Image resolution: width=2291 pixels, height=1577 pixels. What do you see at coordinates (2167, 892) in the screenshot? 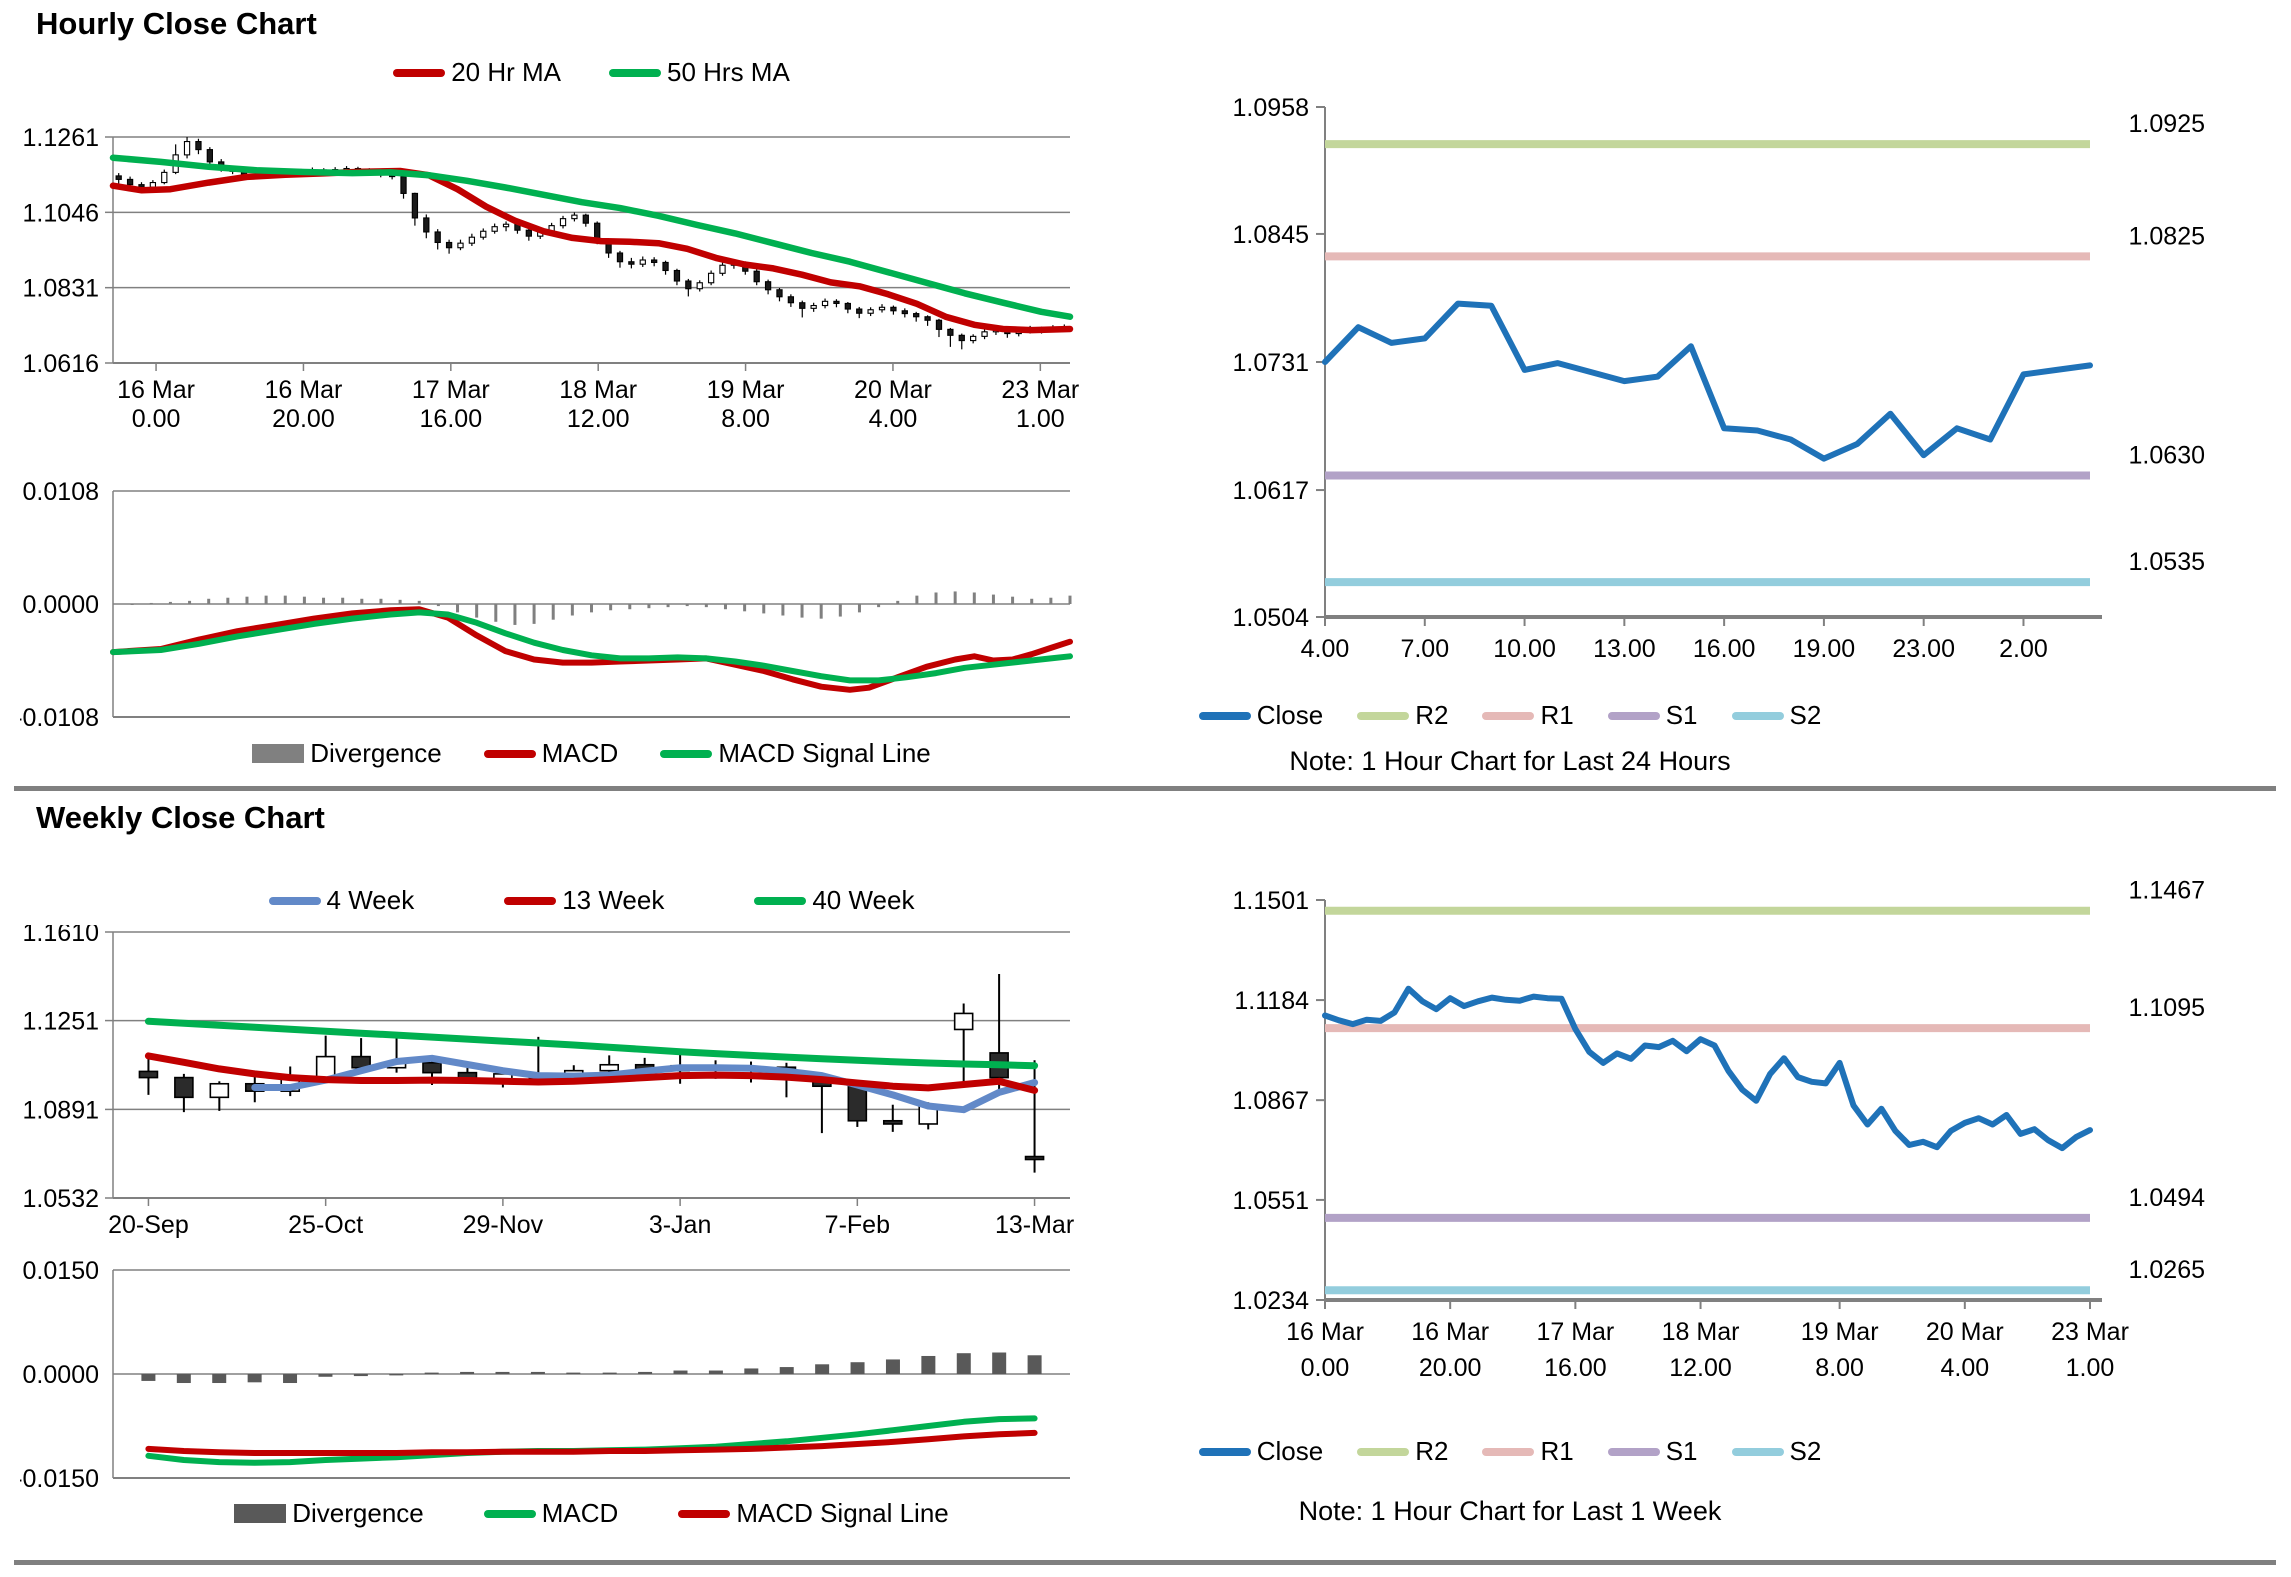
I see `svg-text: 1.1467` at bounding box center [2167, 892].